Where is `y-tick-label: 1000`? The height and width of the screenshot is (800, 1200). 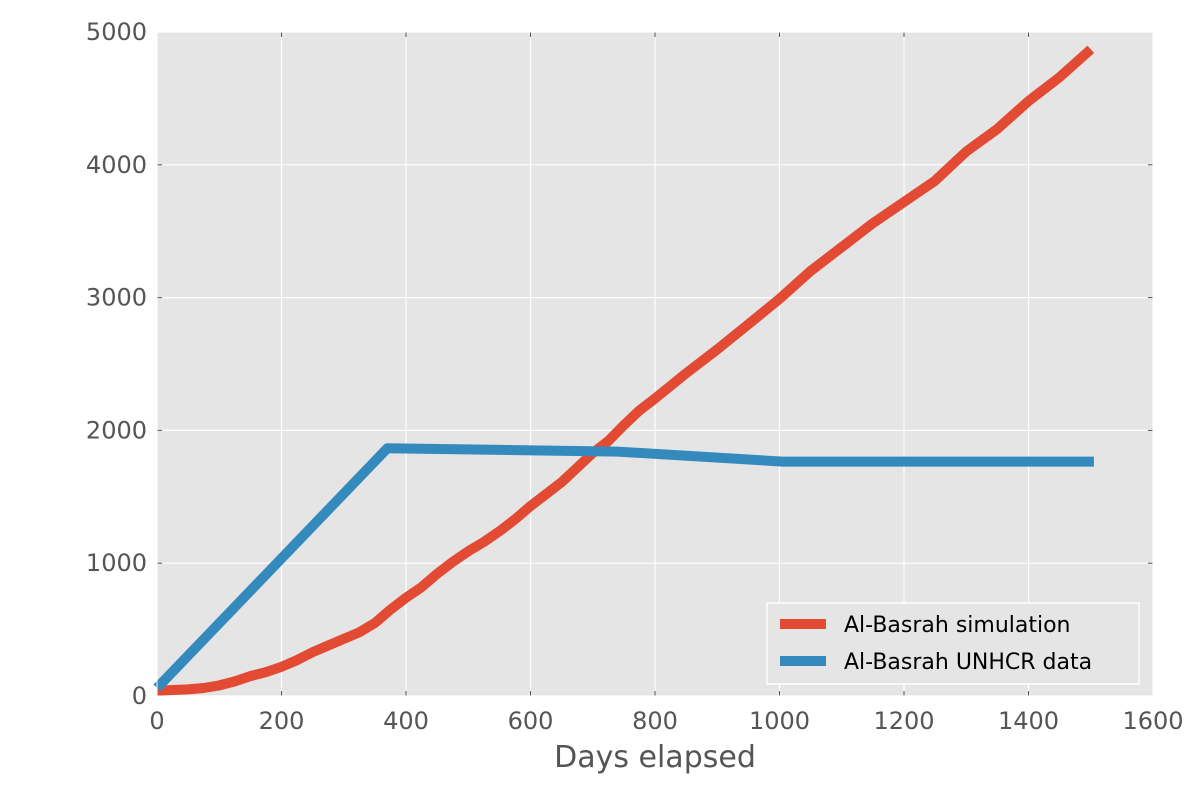 y-tick-label: 1000 is located at coordinates (116, 563).